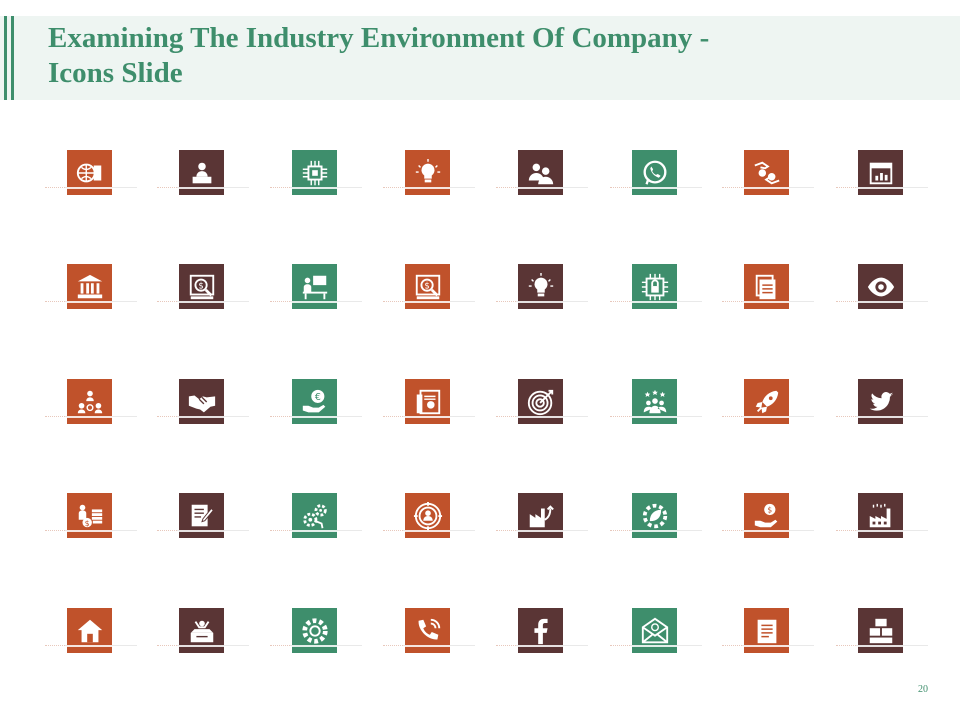 This screenshot has height=720, width=960. Describe the element at coordinates (89, 286) in the screenshot. I see `bank-building-icon` at that location.